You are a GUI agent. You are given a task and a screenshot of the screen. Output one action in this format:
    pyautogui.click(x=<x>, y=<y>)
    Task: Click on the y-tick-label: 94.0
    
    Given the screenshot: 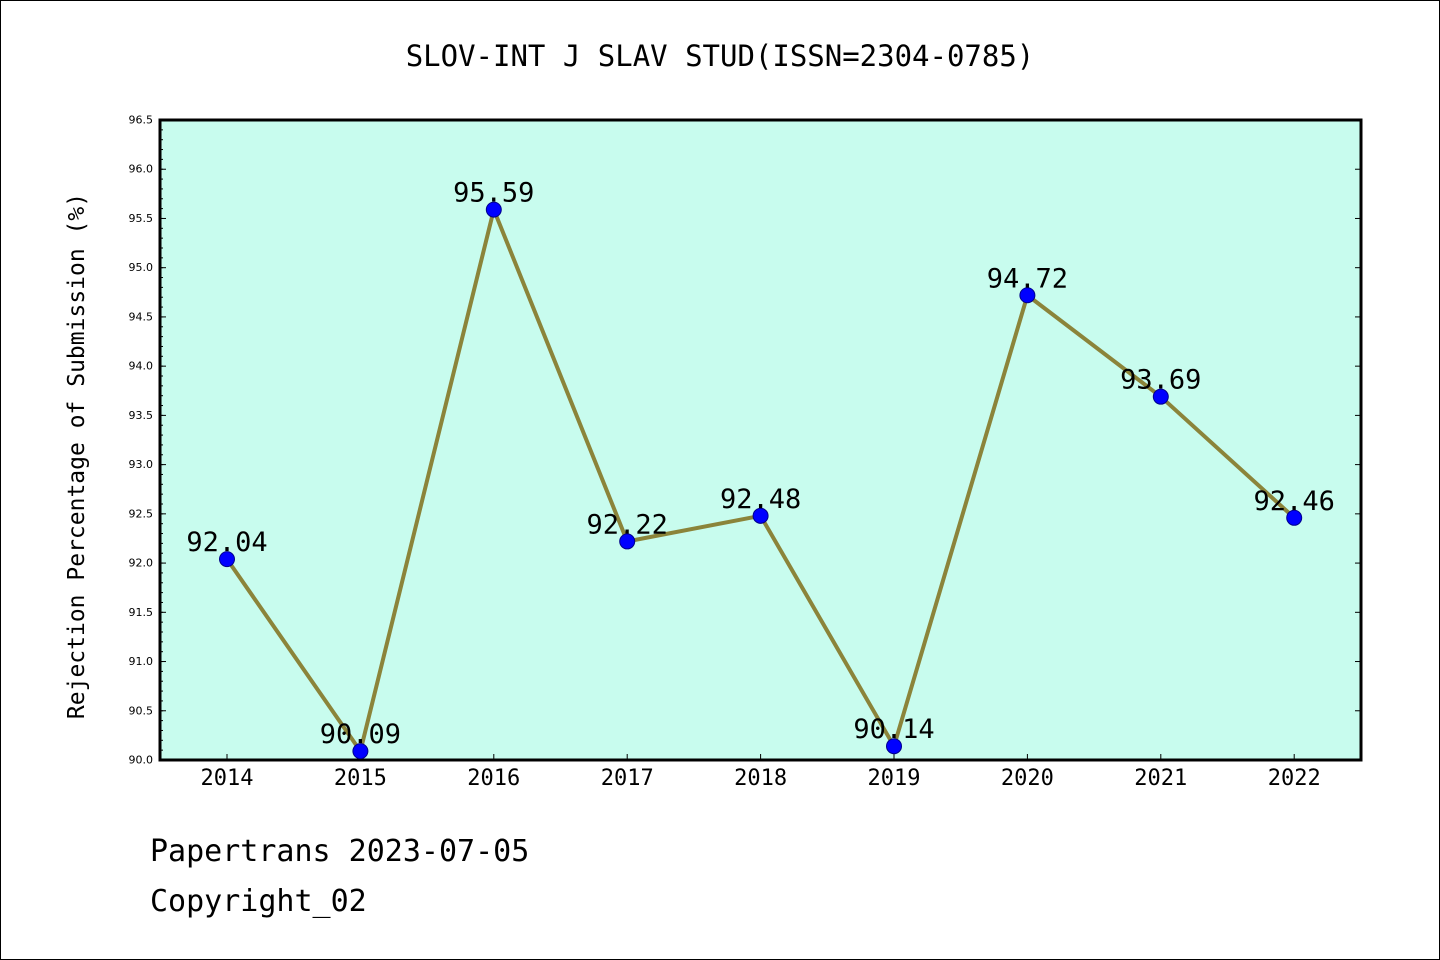 What is the action you would take?
    pyautogui.click(x=141, y=366)
    